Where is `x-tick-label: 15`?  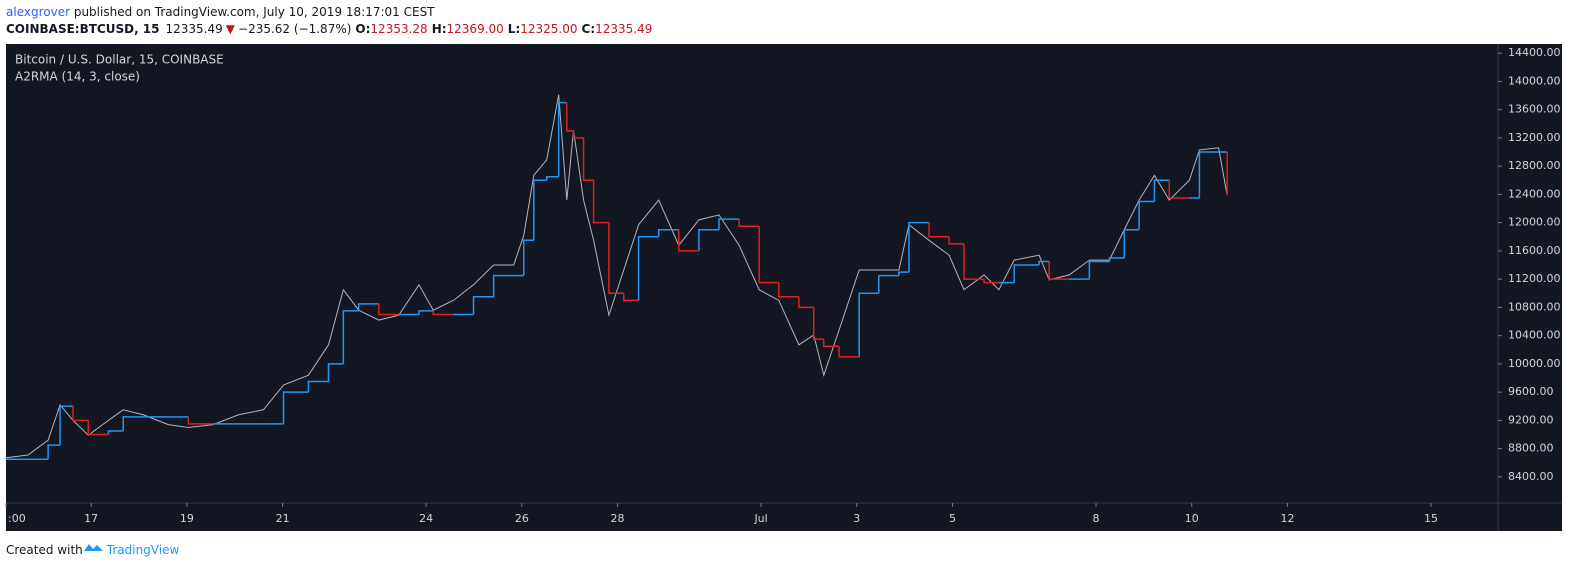
x-tick-label: 15 is located at coordinates (1431, 518).